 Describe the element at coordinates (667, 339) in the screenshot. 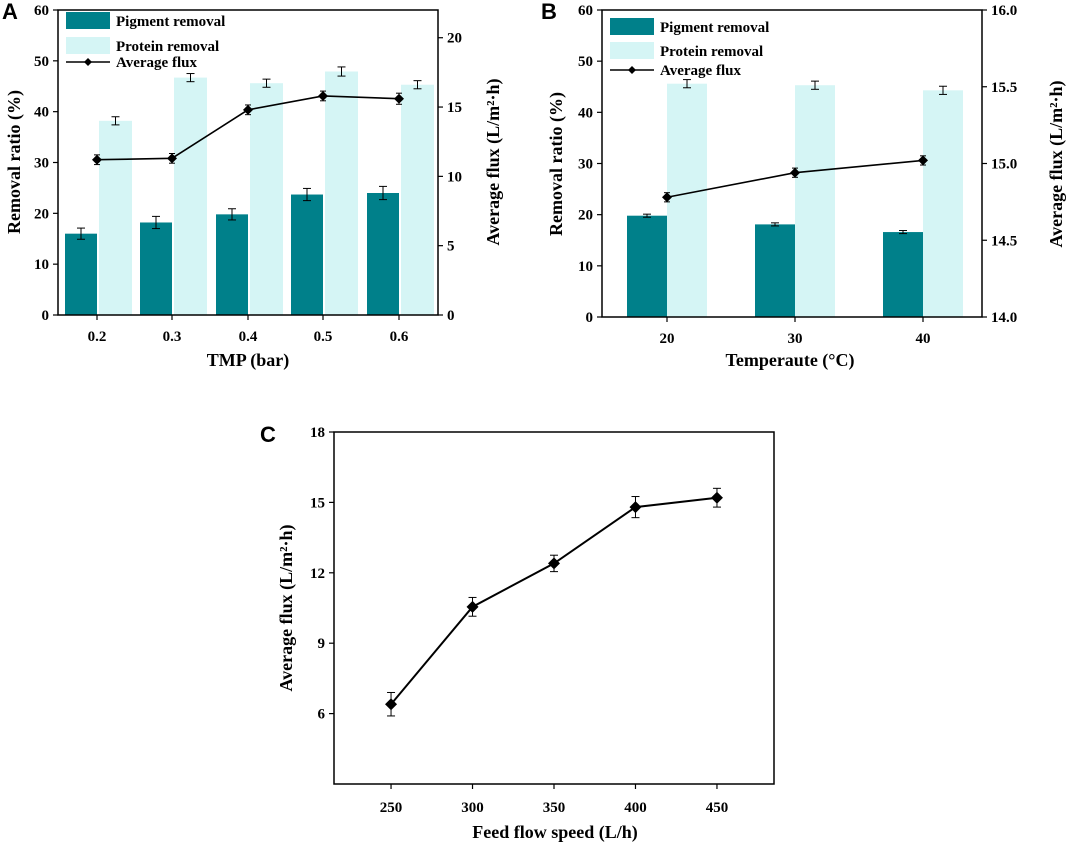

I see `x-tick-label: 20` at that location.